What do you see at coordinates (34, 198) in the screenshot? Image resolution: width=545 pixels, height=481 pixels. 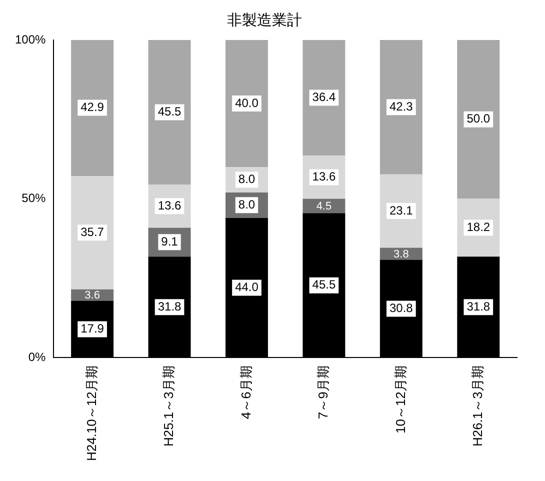 I see `y-tick-label: 50%` at bounding box center [34, 198].